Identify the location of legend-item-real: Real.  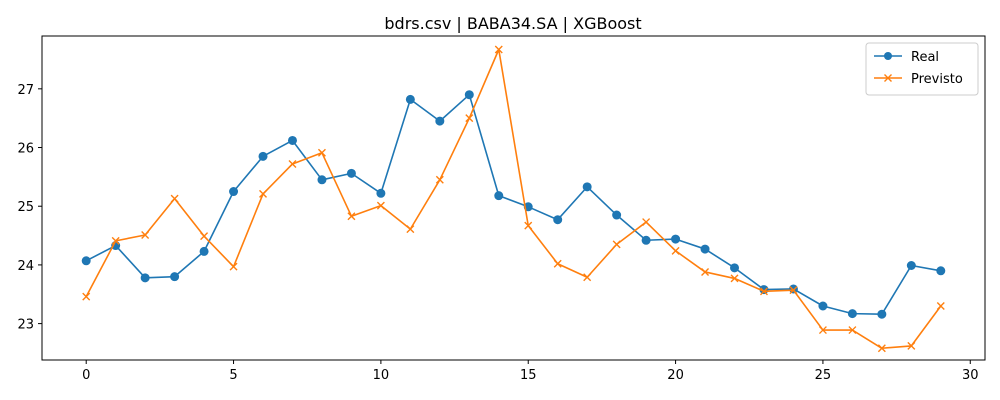
(906, 57).